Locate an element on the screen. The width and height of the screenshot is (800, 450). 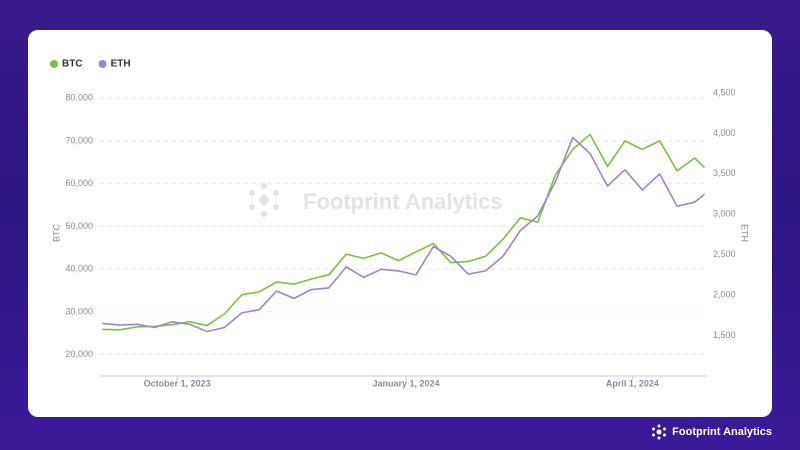
y-tick-label: 70,000 is located at coordinates (79, 140).